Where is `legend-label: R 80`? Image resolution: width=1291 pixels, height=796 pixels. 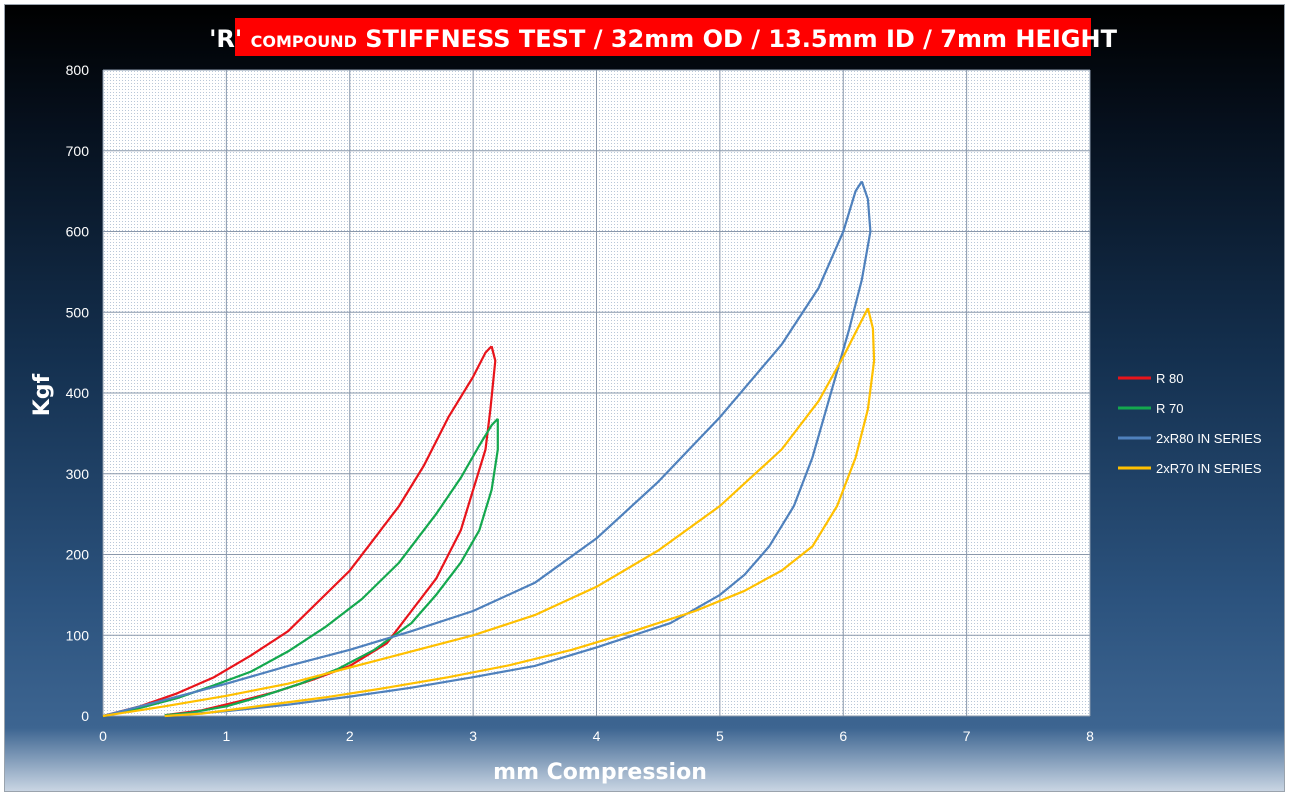
legend-label: R 80 is located at coordinates (1169, 378).